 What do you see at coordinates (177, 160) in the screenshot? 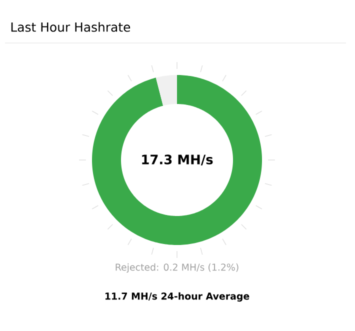
I see `text: 17.3 MH/s` at bounding box center [177, 160].